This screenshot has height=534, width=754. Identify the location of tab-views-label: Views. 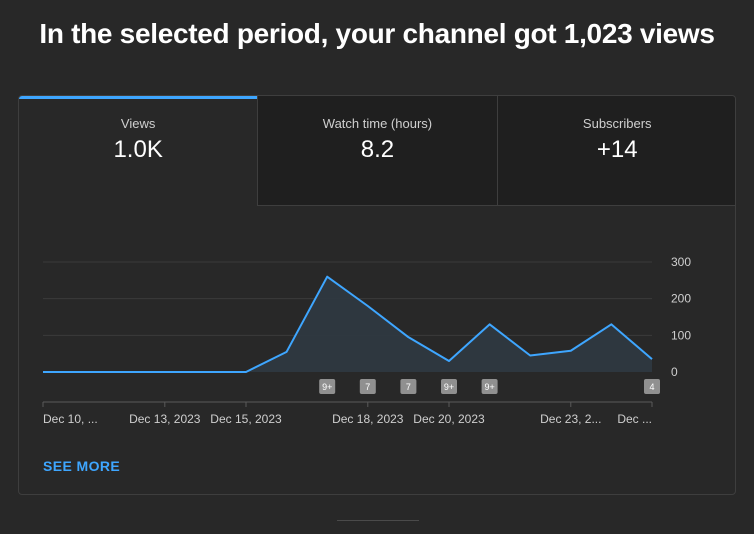
(138, 123).